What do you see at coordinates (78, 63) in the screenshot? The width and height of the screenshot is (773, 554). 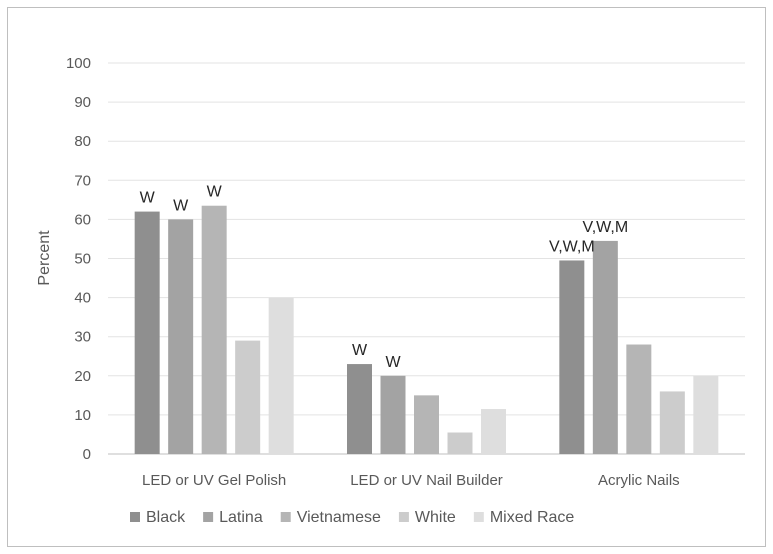 I see `y-tick-label: 100` at bounding box center [78, 63].